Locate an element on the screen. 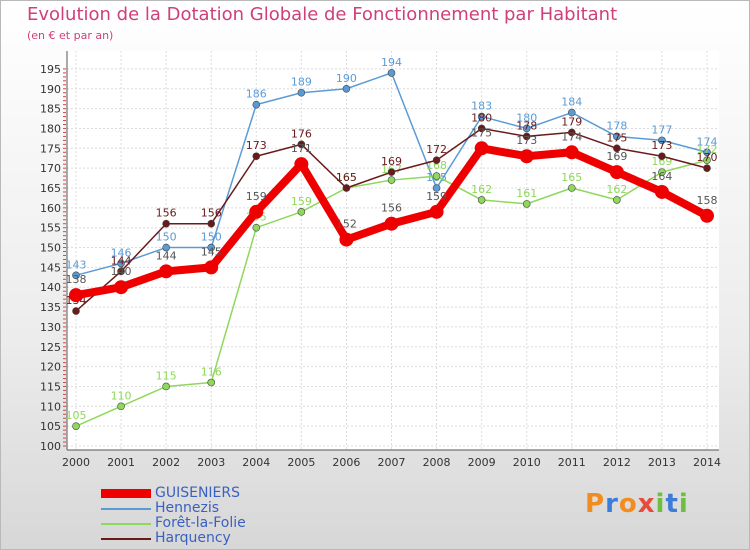 The height and width of the screenshot is (550, 750). y-tick-label: 145 is located at coordinates (50, 267).